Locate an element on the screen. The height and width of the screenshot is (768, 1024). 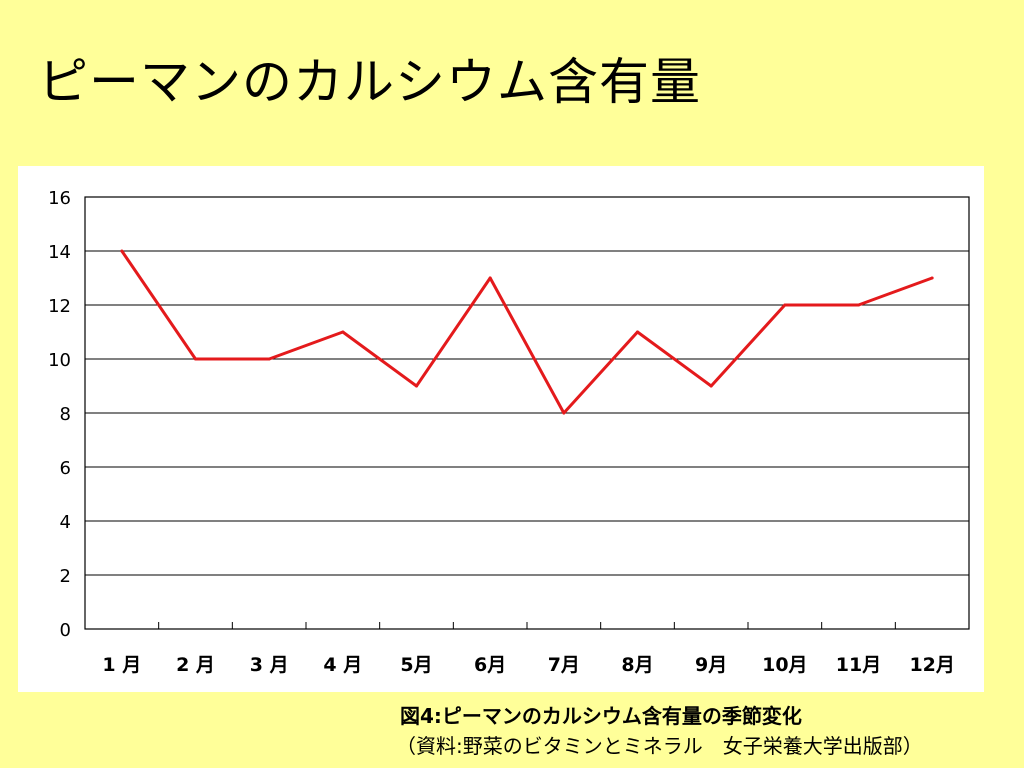
x-tick-label: 9月 is located at coordinates (711, 665).